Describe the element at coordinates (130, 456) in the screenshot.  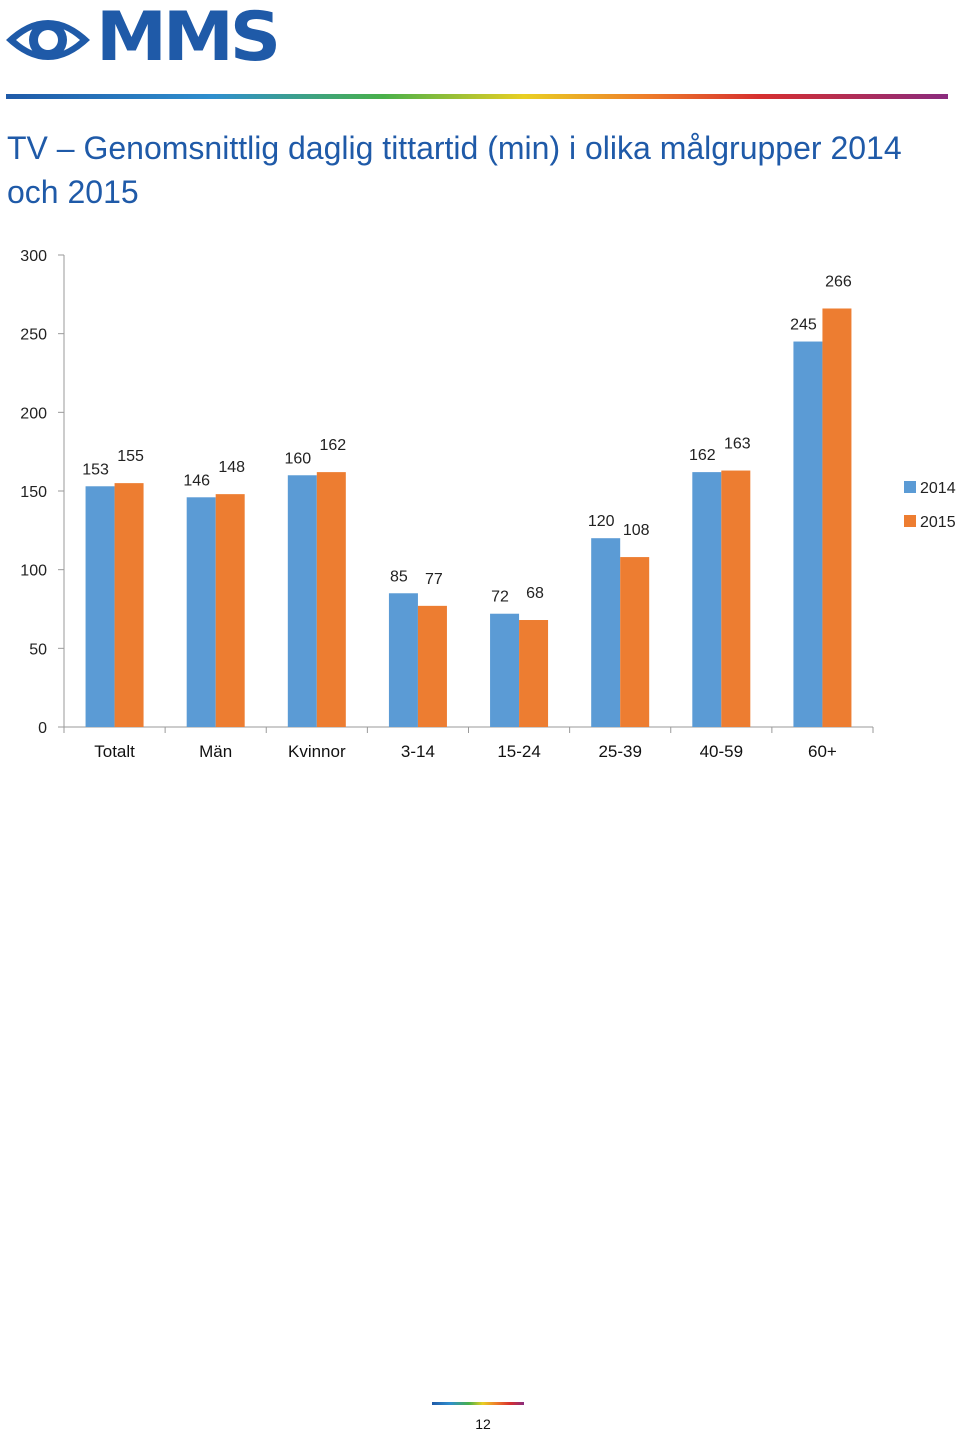
I see `value-label-2015: 155` at that location.